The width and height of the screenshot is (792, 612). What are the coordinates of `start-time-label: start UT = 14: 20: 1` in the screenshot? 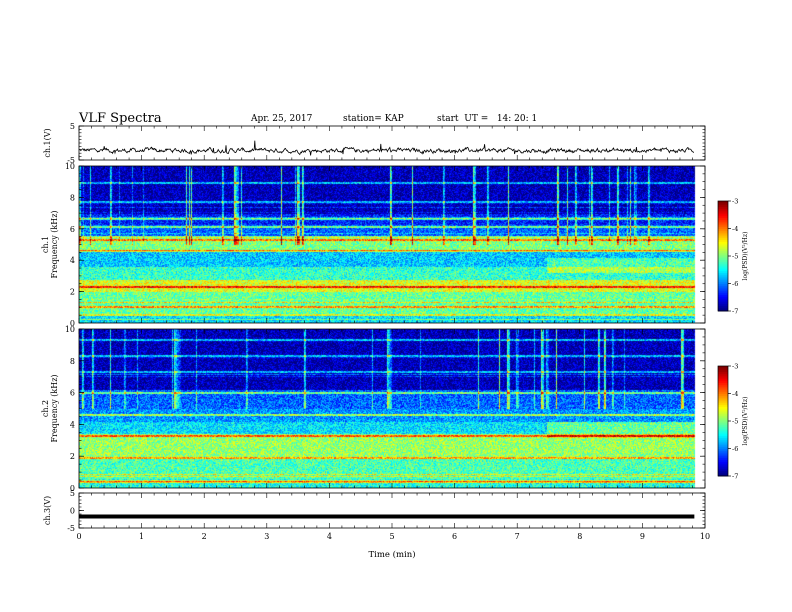 It's located at (487, 119).